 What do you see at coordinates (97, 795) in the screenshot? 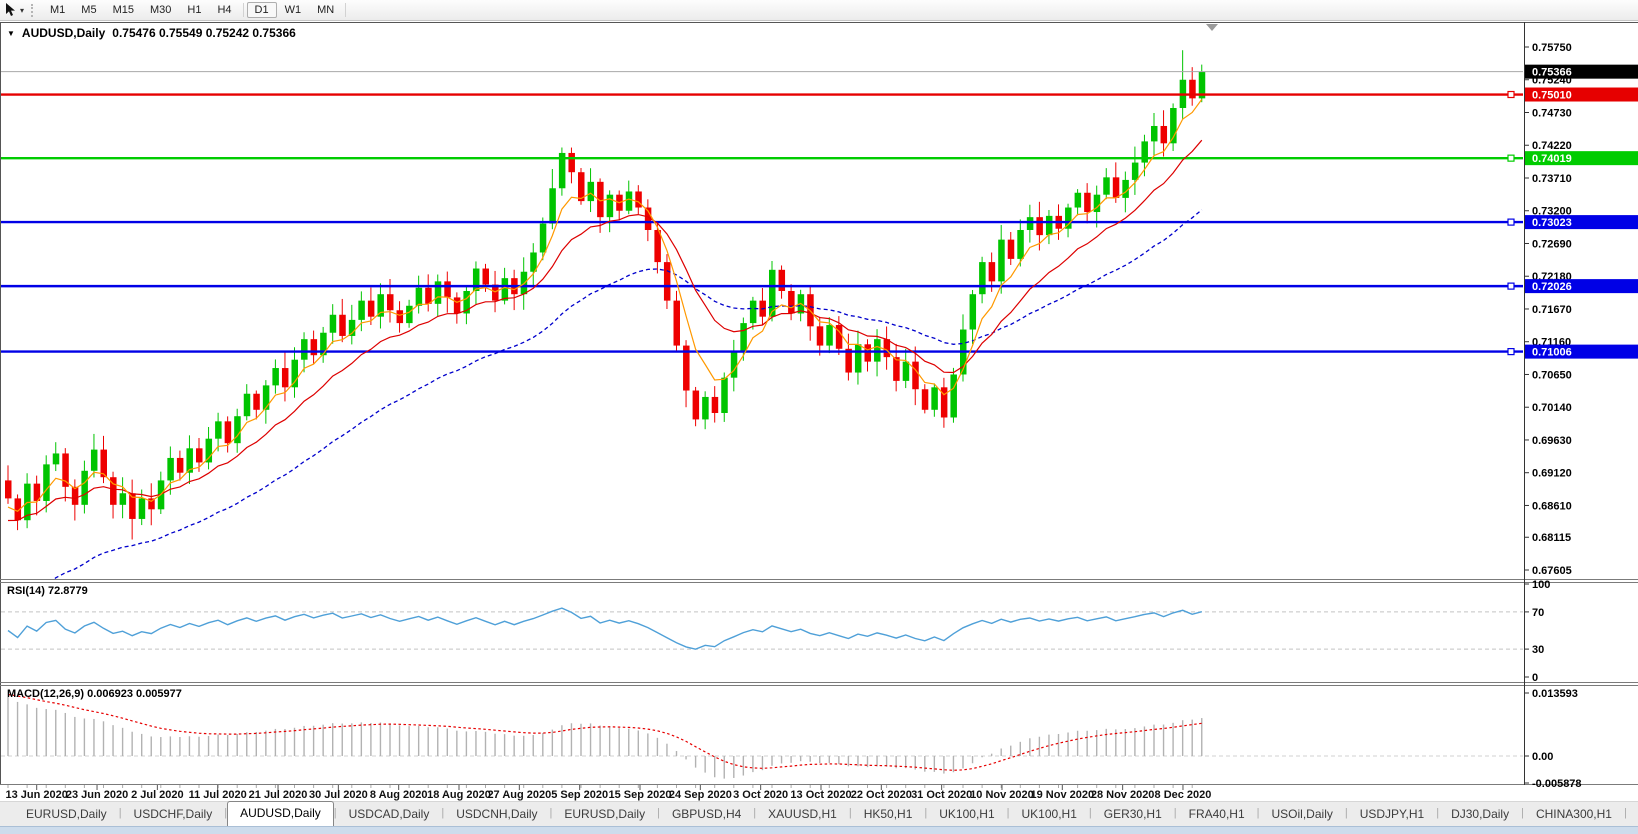
I see `svg-text: 23 Jun 2020` at bounding box center [97, 795].